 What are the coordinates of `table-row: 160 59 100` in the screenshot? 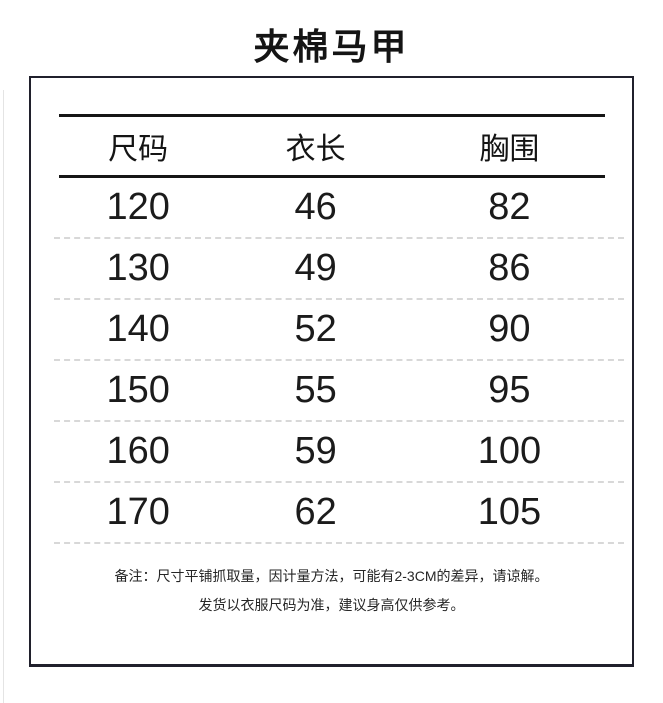 It's located at (332, 451).